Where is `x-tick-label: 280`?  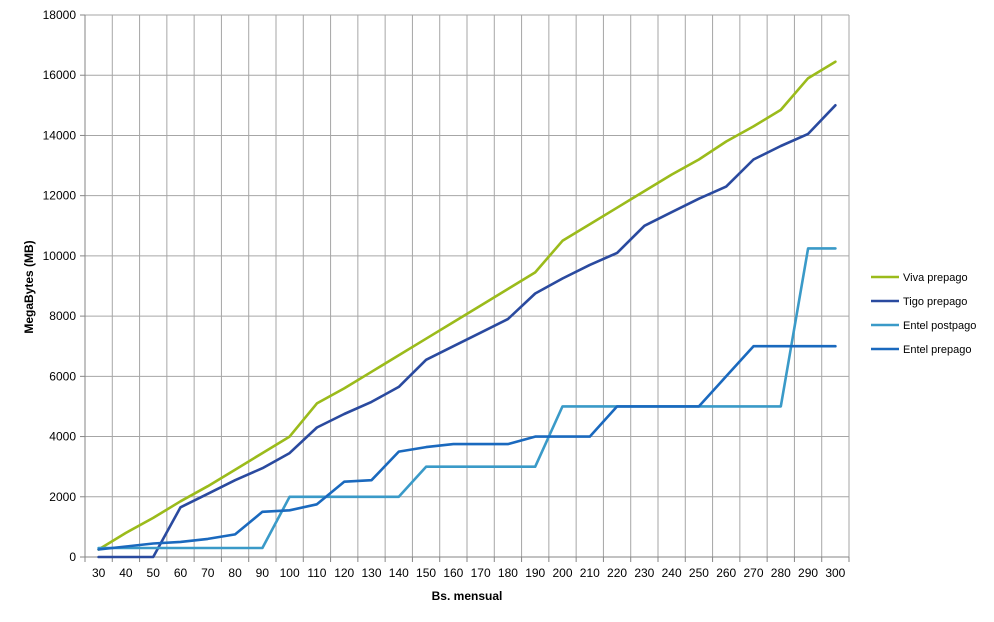 x-tick-label: 280 is located at coordinates (781, 573).